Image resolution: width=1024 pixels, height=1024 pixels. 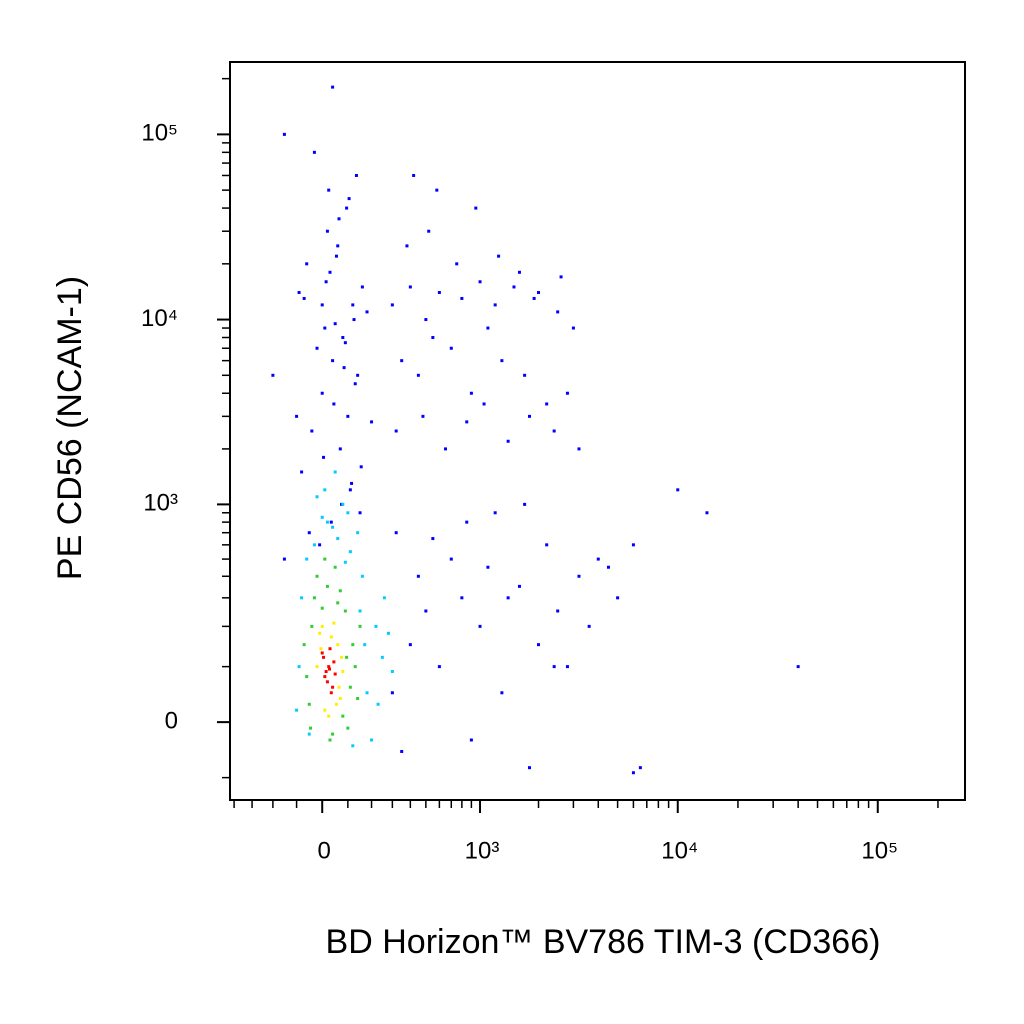 I want to click on x-tick-label: 0, so click(x=324, y=850).